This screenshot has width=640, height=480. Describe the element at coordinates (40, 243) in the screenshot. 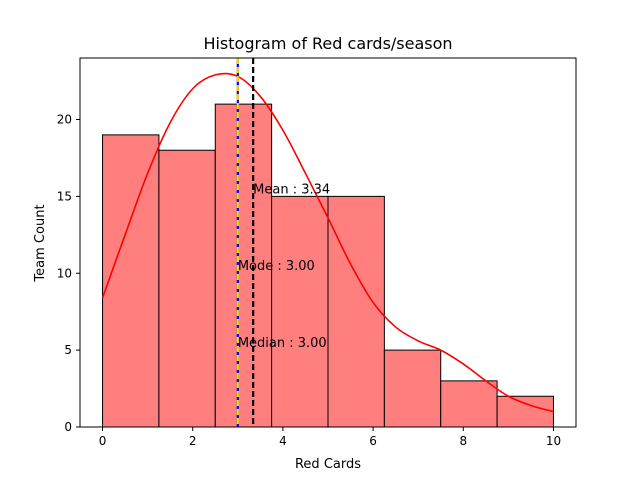

I see `y-axis-label: Team Count` at that location.